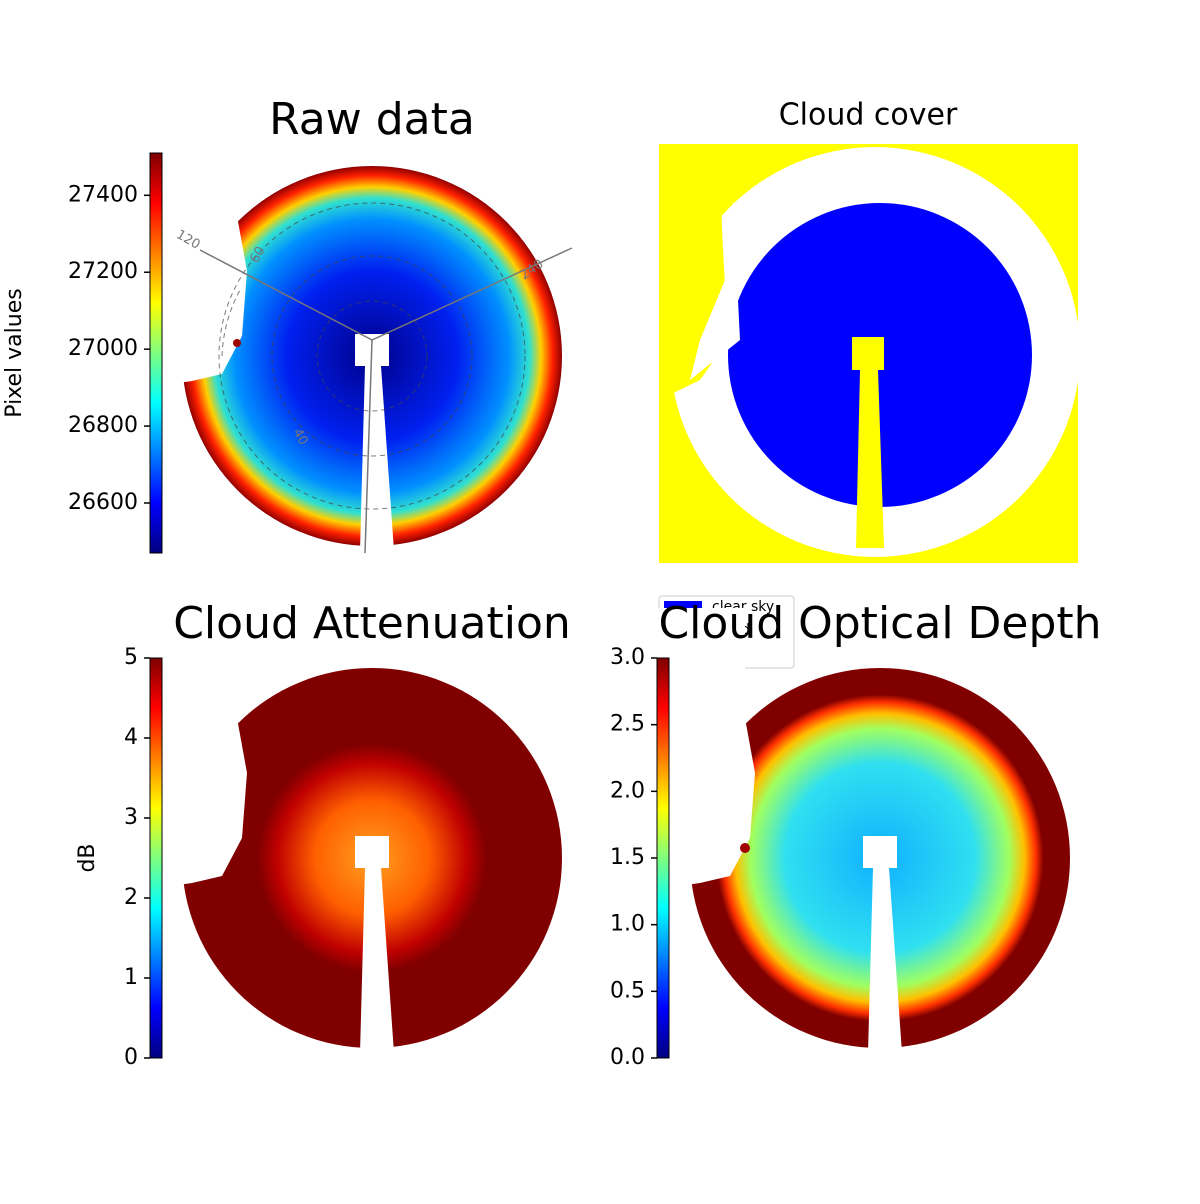  Describe the element at coordinates (103, 194) in the screenshot. I see `colorbar-tick-label: 27400` at that location.